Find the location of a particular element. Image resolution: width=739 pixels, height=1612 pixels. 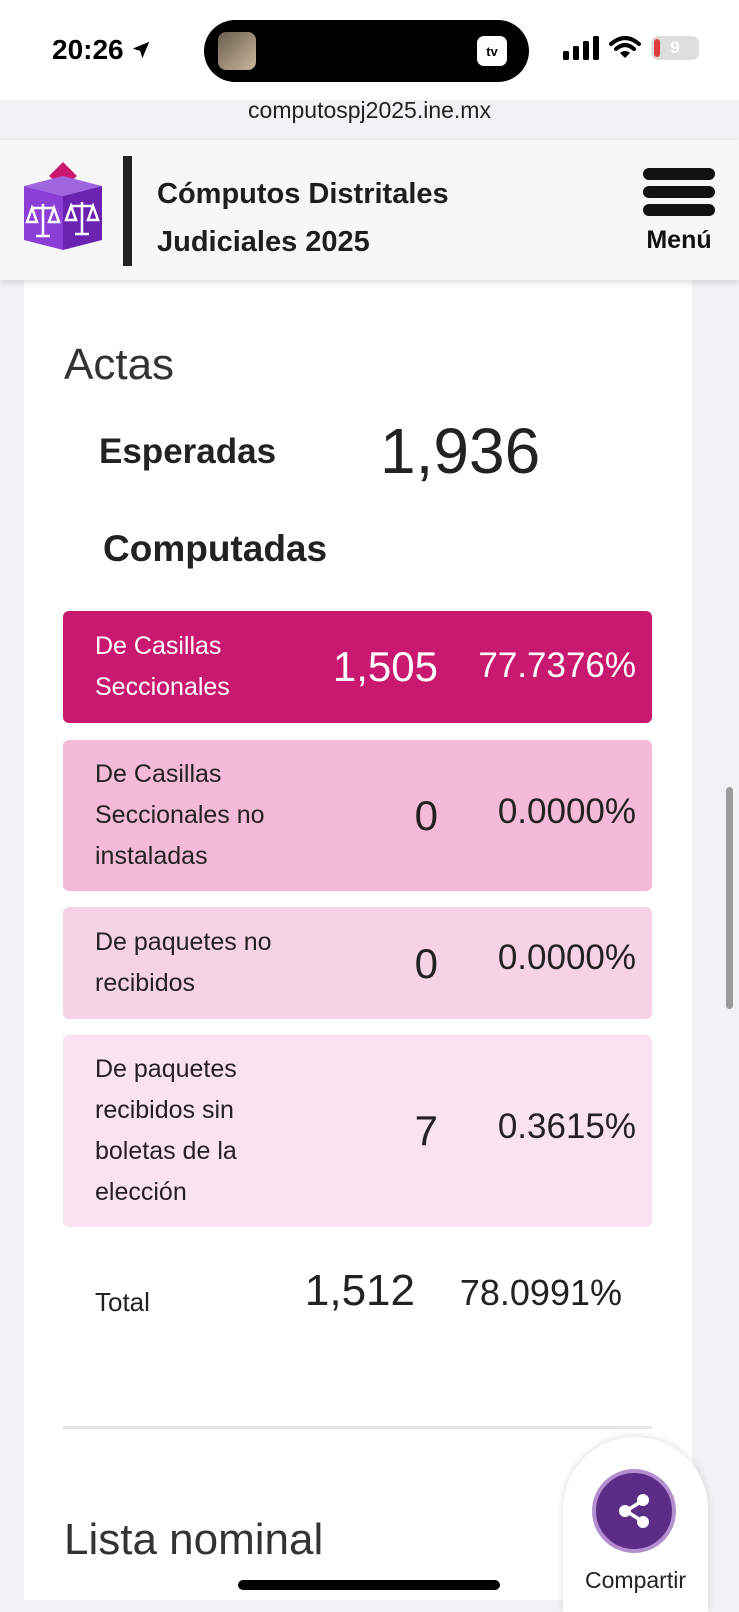

site-title: Cómputos Distritales Judiciales 2025 is located at coordinates (303, 218).